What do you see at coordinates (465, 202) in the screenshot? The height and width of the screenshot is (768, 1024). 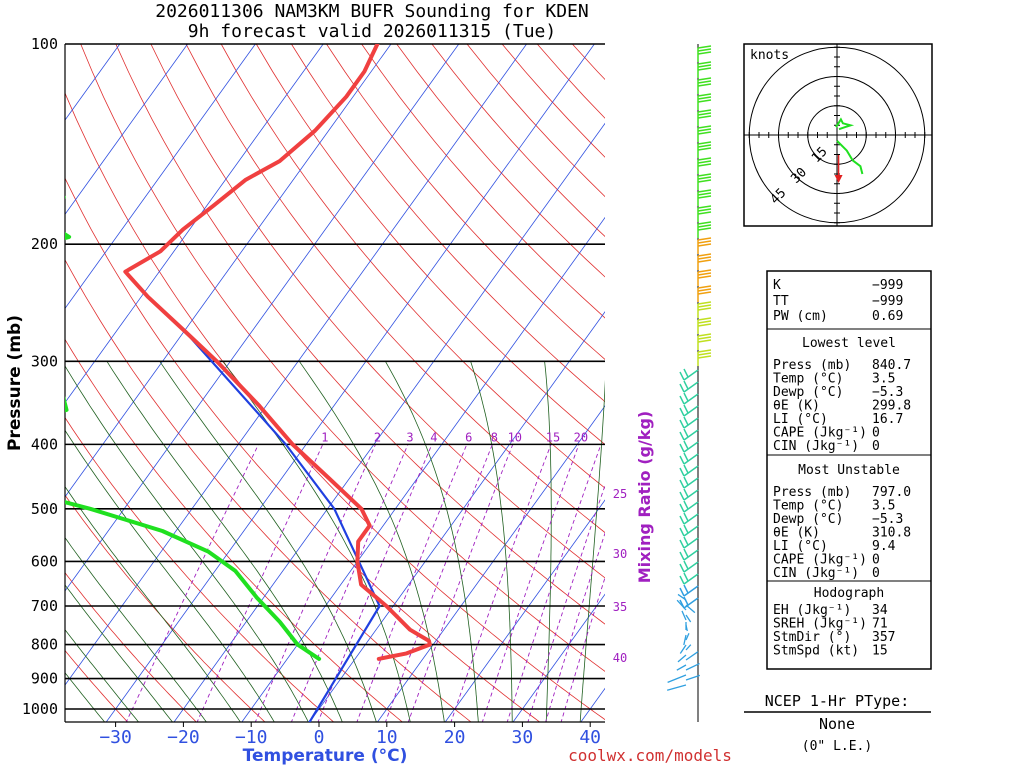 I see `dry-adiabat` at bounding box center [465, 202].